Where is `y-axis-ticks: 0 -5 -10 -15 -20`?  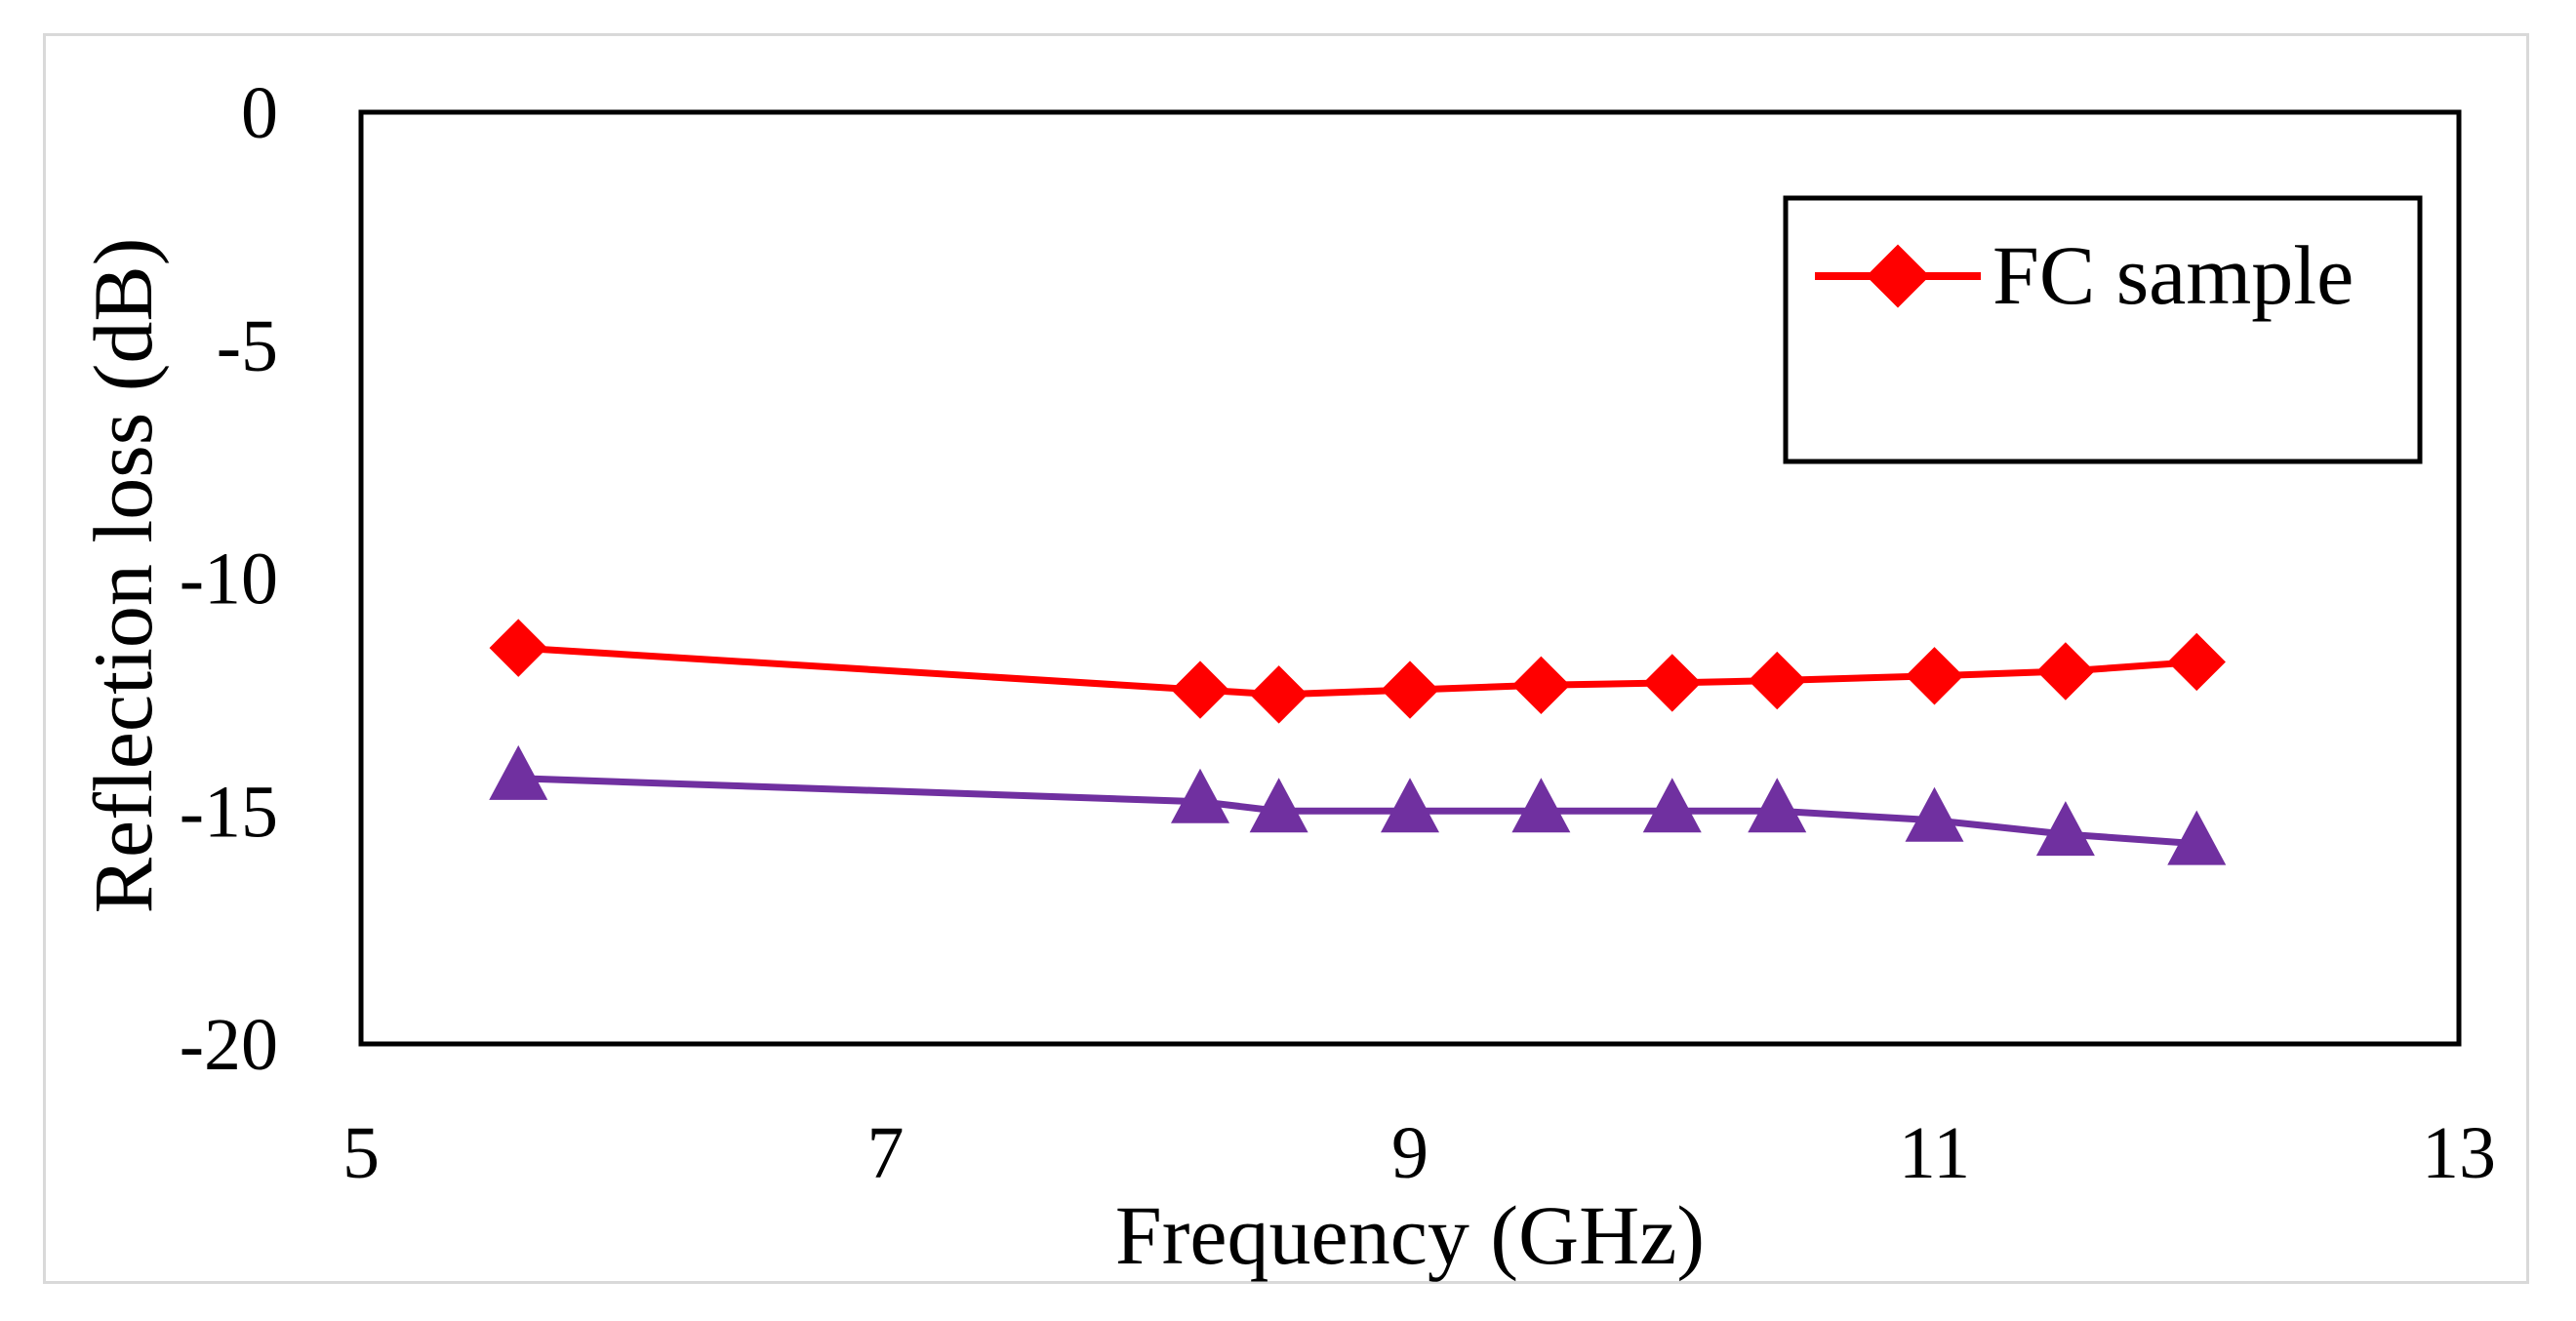
y-axis-ticks: 0 -5 -10 -15 -20 is located at coordinates (229, 579).